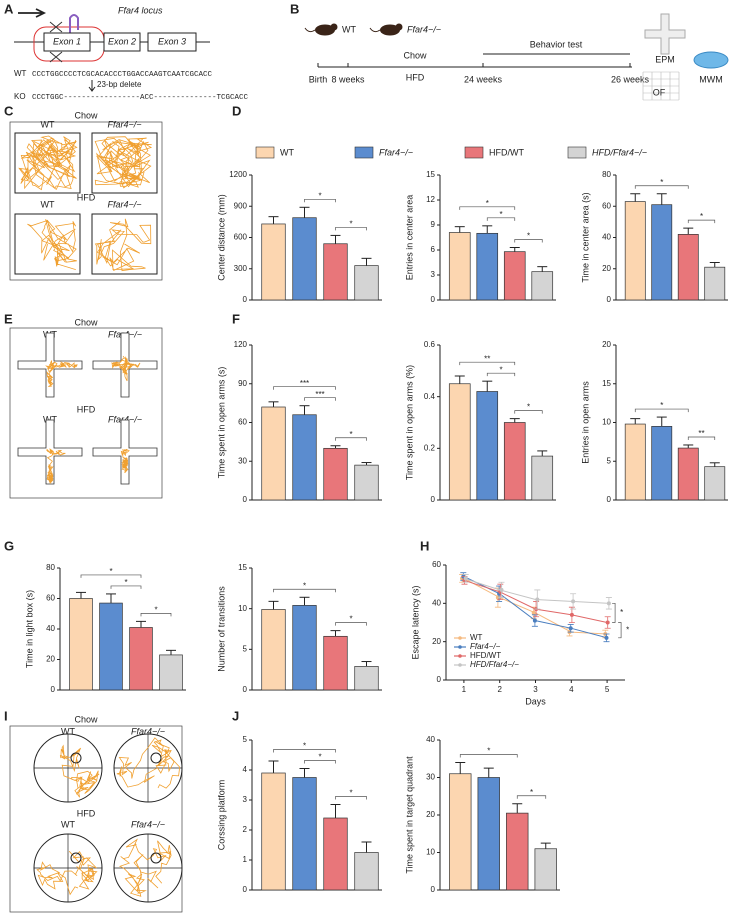 This screenshot has width=730, height=914. I want to click on significance-label: ***, so click(319, 394).